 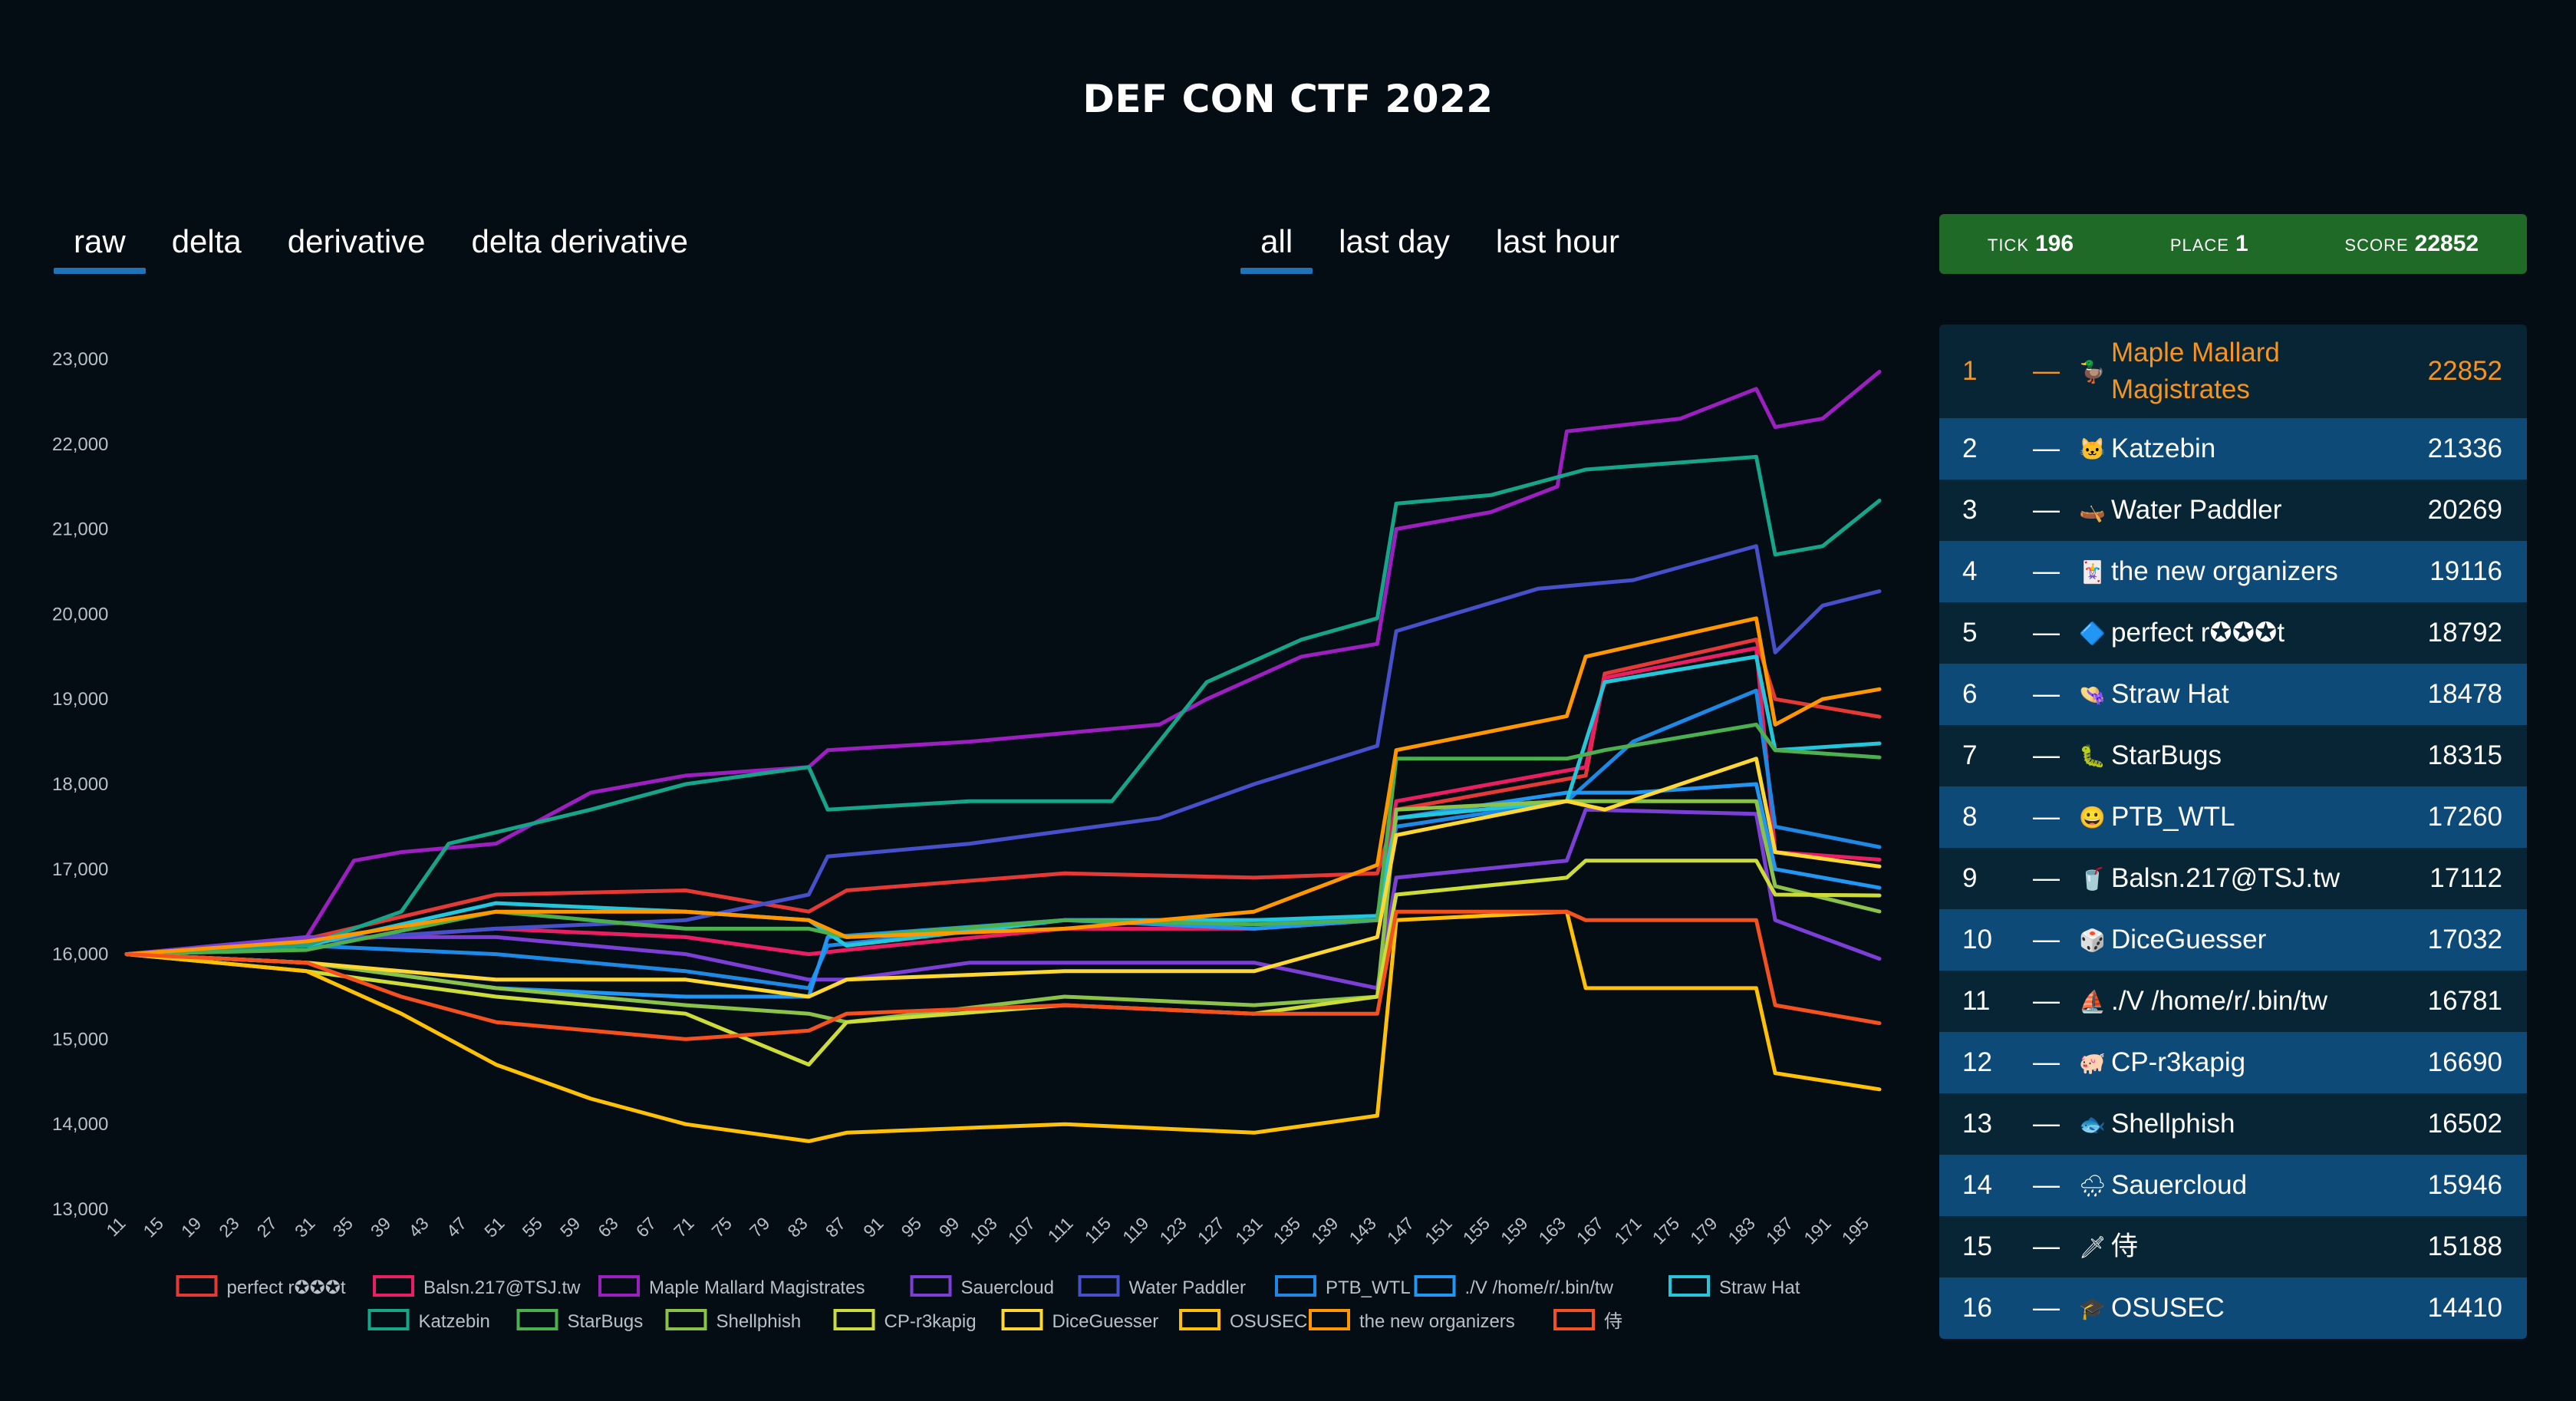 I want to click on scoreboard-row: 10 — 🎲 DiceGuesser 17032, so click(x=2233, y=940).